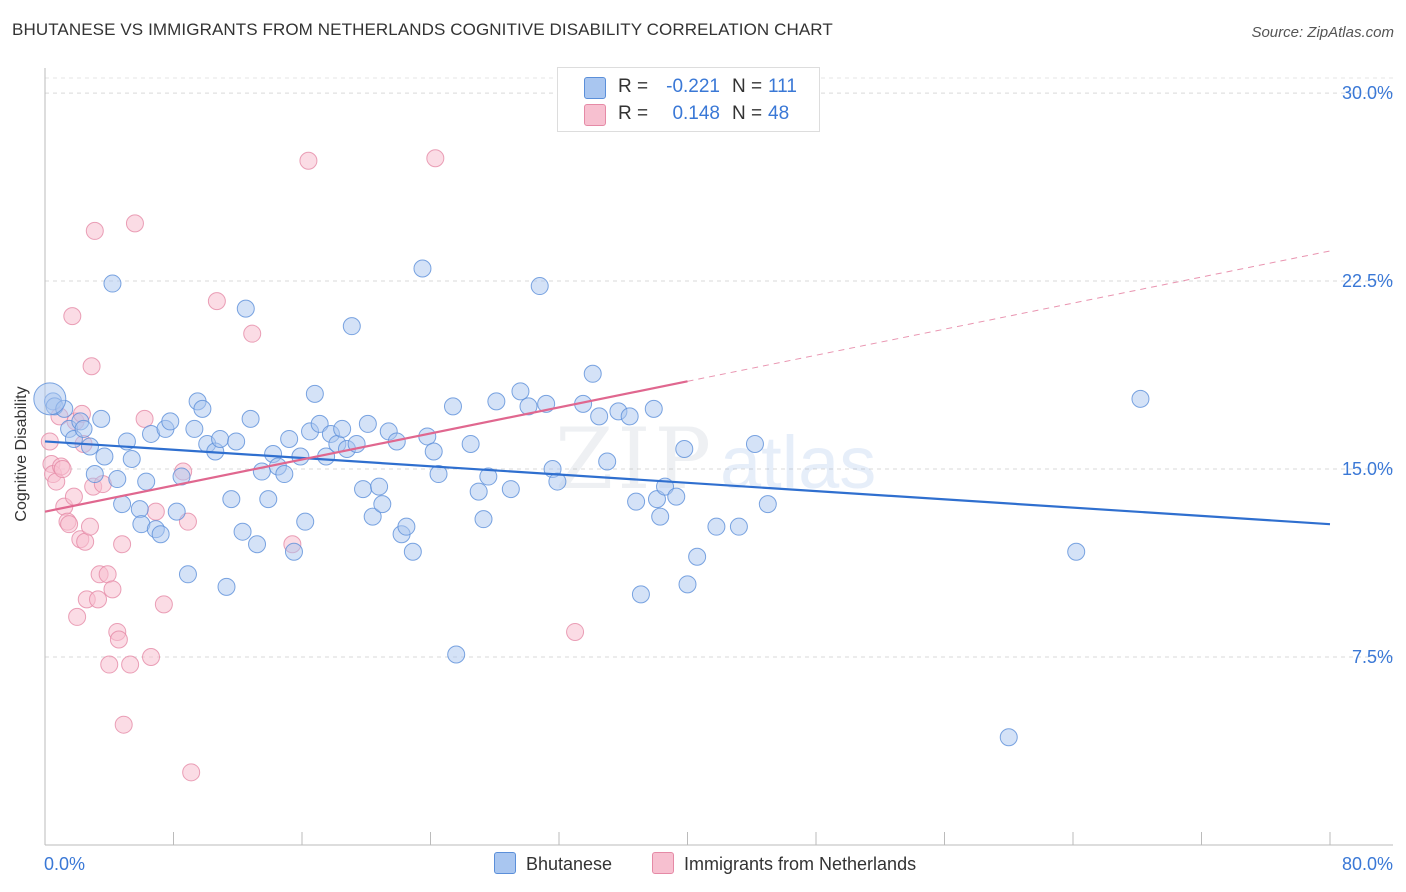  I want to click on bottom-legend-label-netherlands: Immigrants from Netherlands, so click(800, 864).